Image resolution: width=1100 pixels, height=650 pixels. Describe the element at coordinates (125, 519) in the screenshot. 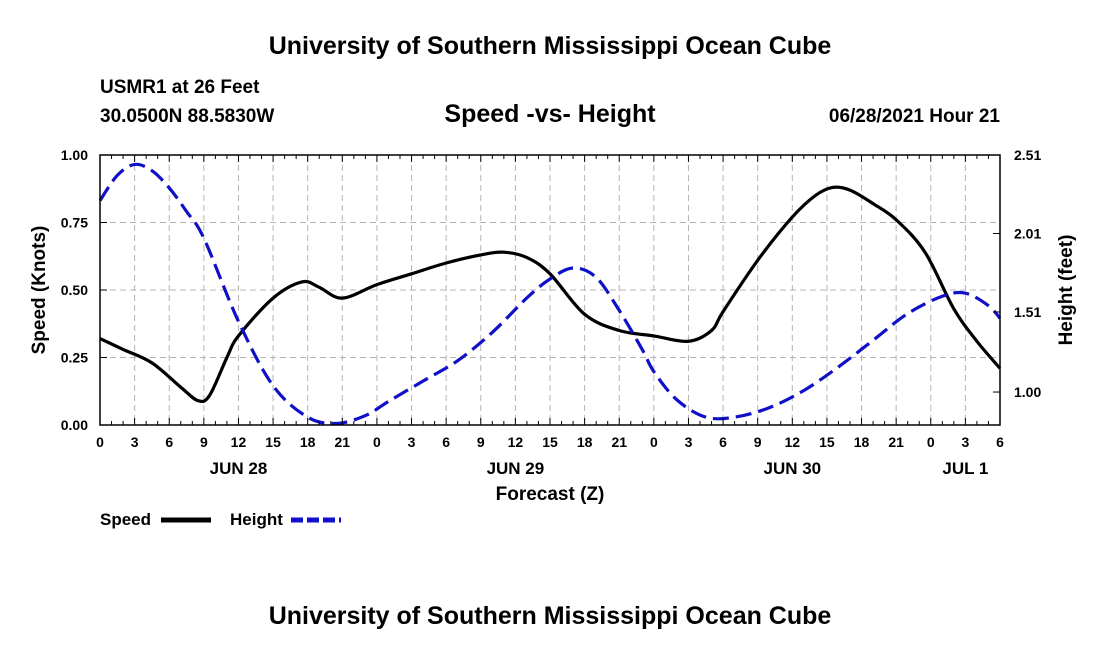

I see `legend-speed-label: Speed` at that location.